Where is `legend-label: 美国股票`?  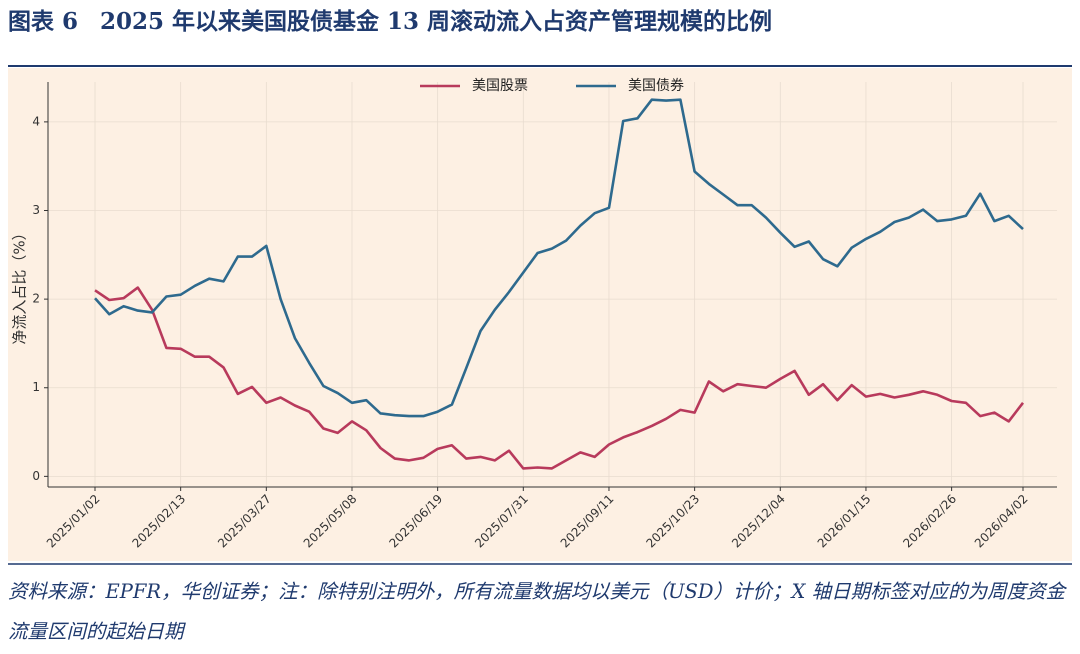 legend-label: 美国股票 is located at coordinates (500, 86).